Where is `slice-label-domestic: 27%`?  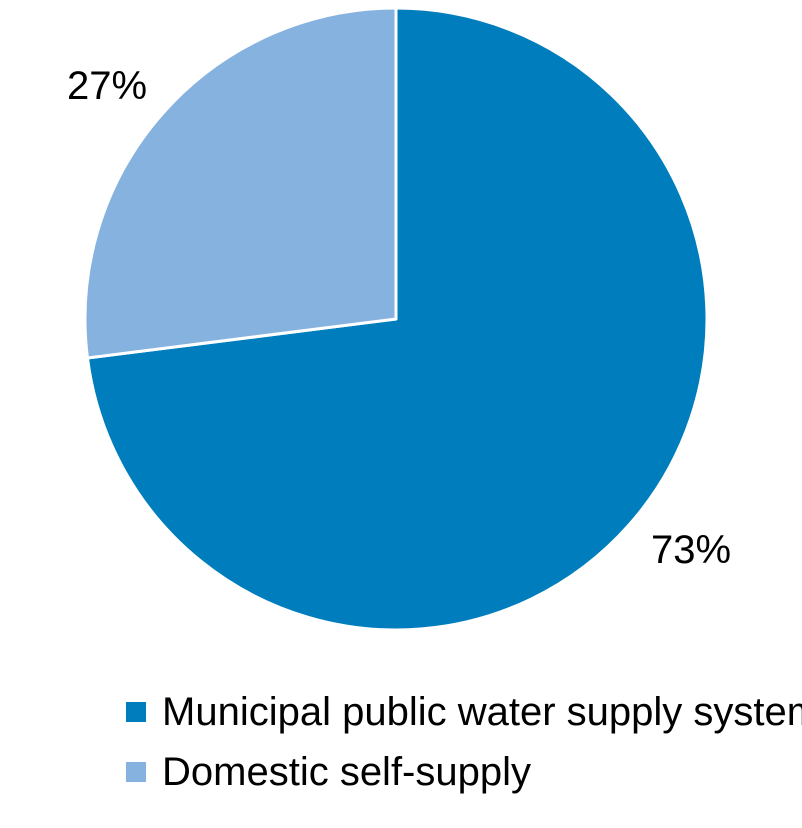 slice-label-domestic: 27% is located at coordinates (107, 86).